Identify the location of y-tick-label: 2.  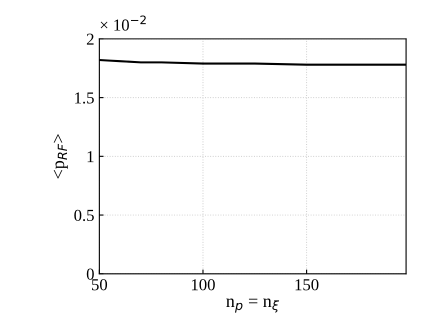
(90, 39).